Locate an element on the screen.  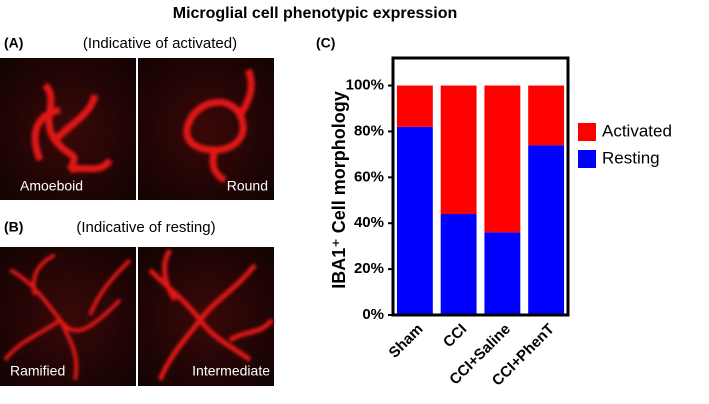
x-tick-label: Sham is located at coordinates (406, 341).